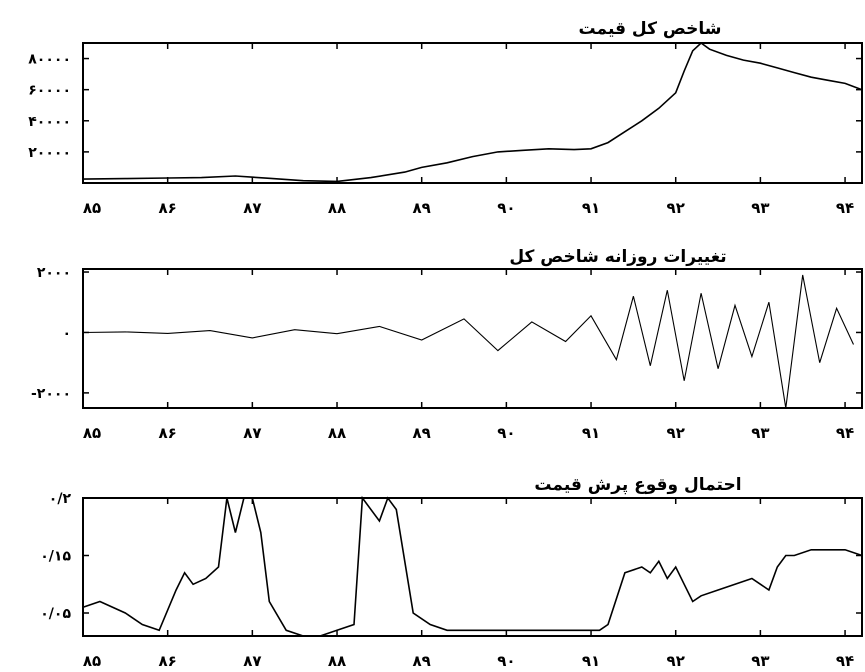 This screenshot has width=865, height=672. What do you see at coordinates (51, 333) in the screenshot?
I see `panel-2-y-tick-labels: ۲۰۰۰ ۰ -۲۰۰۰` at bounding box center [51, 333].